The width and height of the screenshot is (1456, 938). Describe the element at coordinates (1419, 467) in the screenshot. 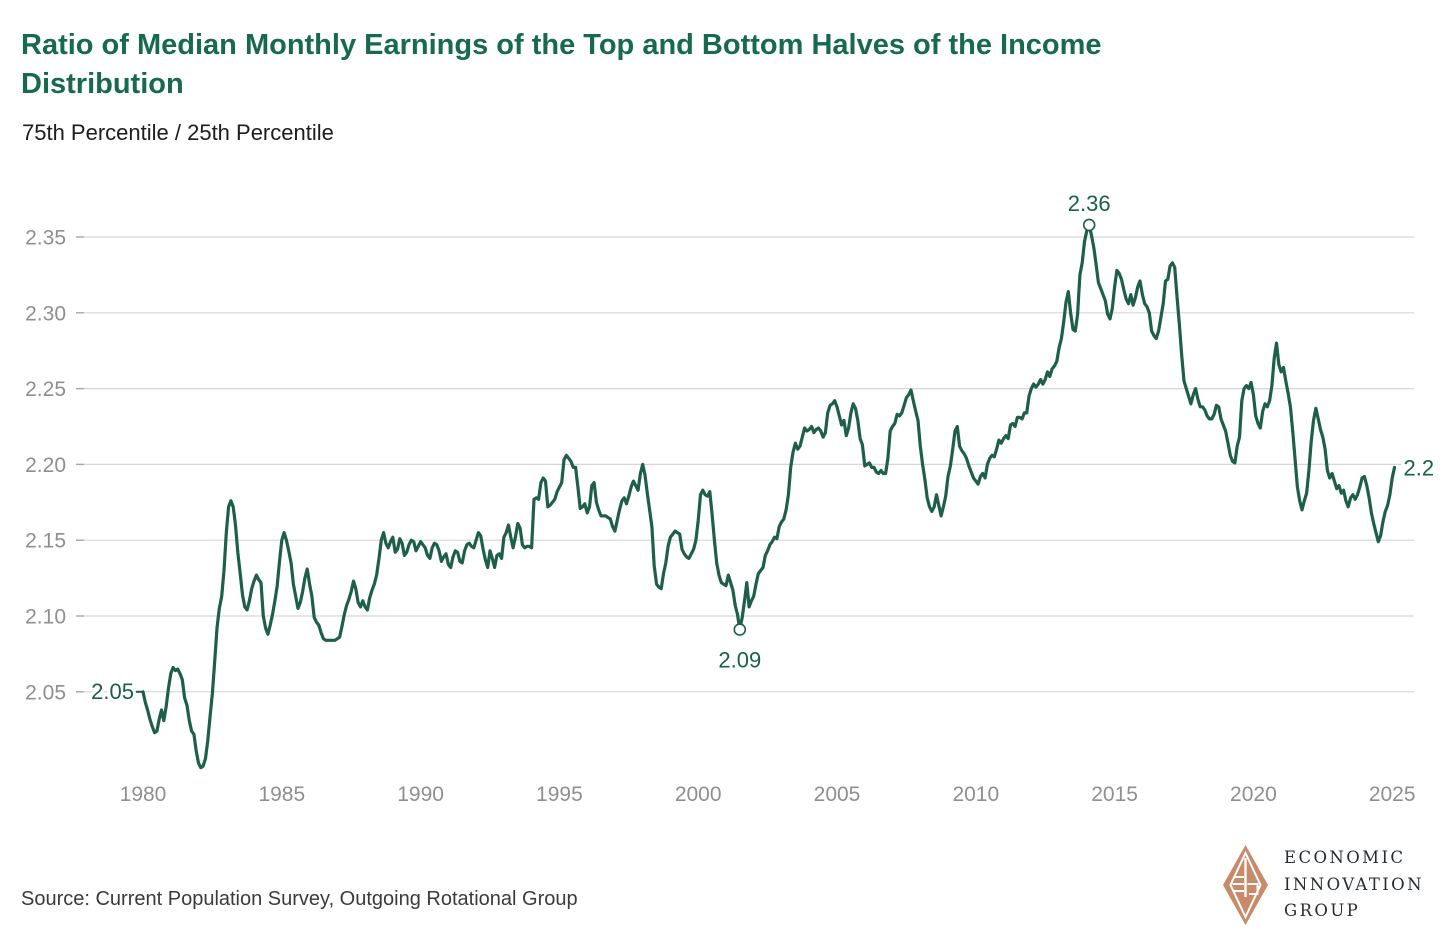

I see `annotation-label: 2.2` at that location.